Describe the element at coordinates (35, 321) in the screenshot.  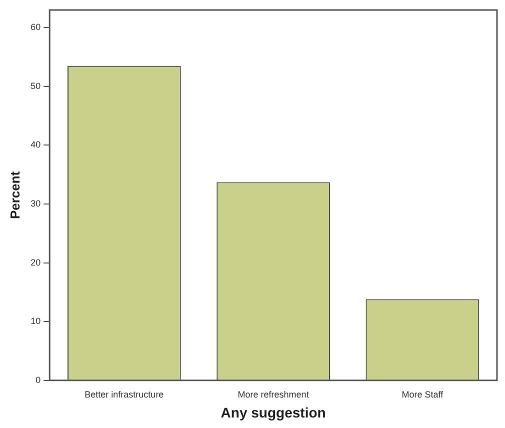
I see `y-tick-label: 10` at that location.